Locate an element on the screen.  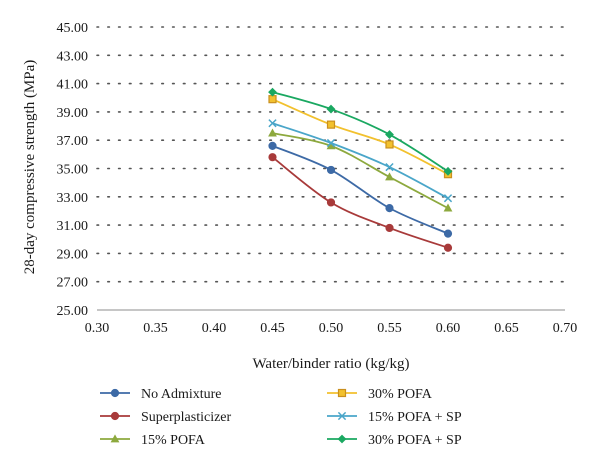
legend-item: 30% POFA + SP is located at coordinates (394, 440).